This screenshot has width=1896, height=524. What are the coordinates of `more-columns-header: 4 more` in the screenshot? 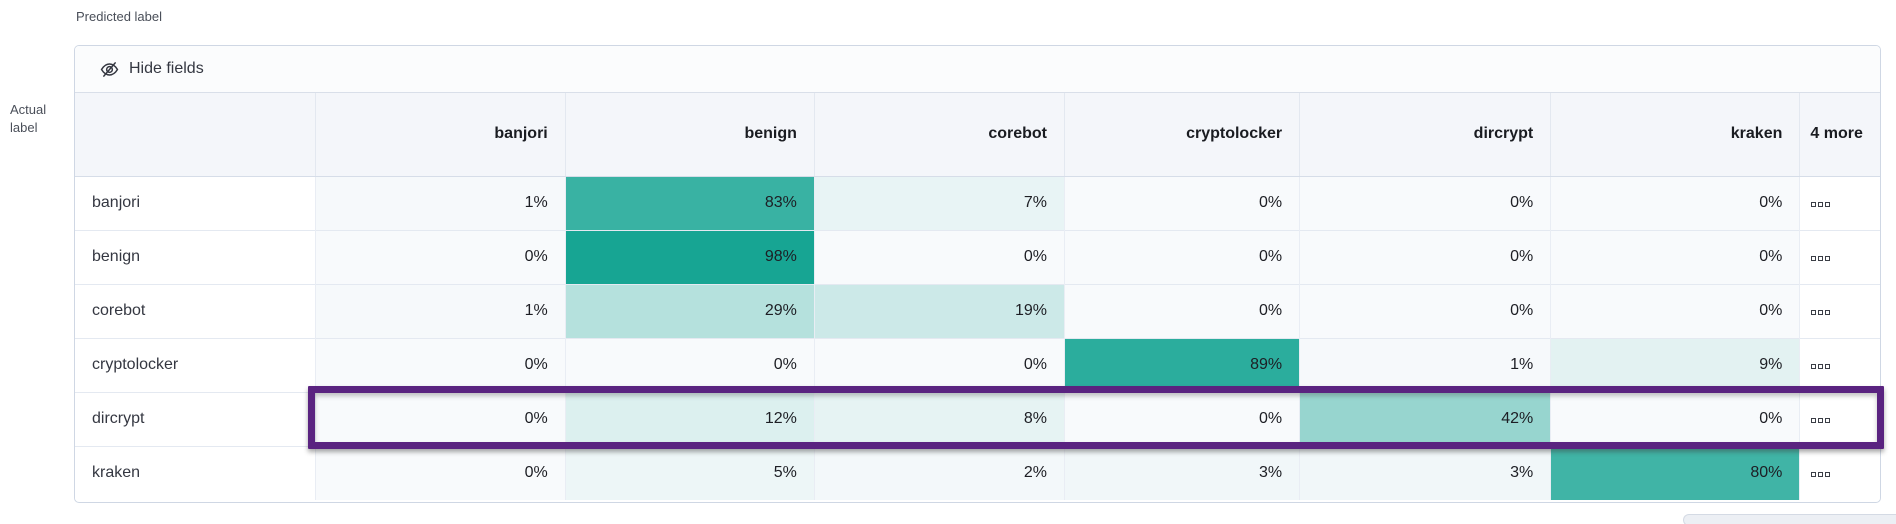 It's located at (1839, 135).